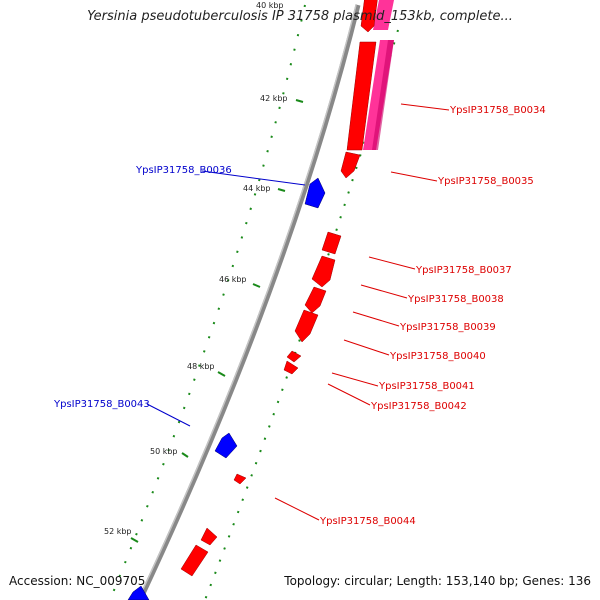 Image resolution: width=600 pixels, height=600 pixels. What do you see at coordinates (485, 181) in the screenshot?
I see `gene-label-b0035: YpsIP31758_B0035` at bounding box center [485, 181].